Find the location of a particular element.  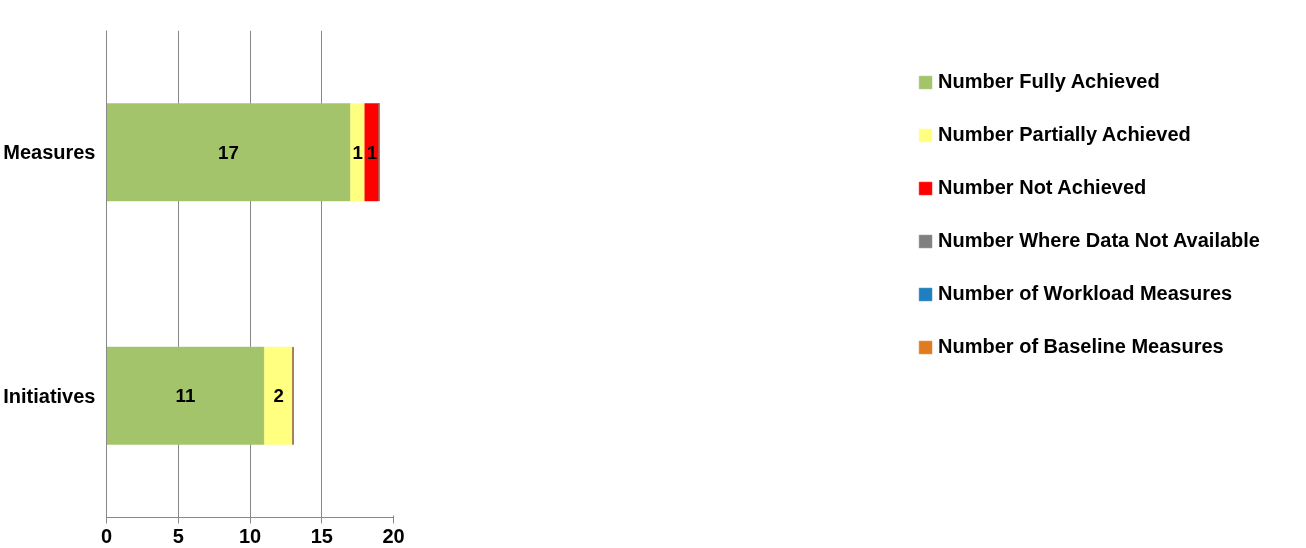

x-tick-label: 15 is located at coordinates (321, 535).